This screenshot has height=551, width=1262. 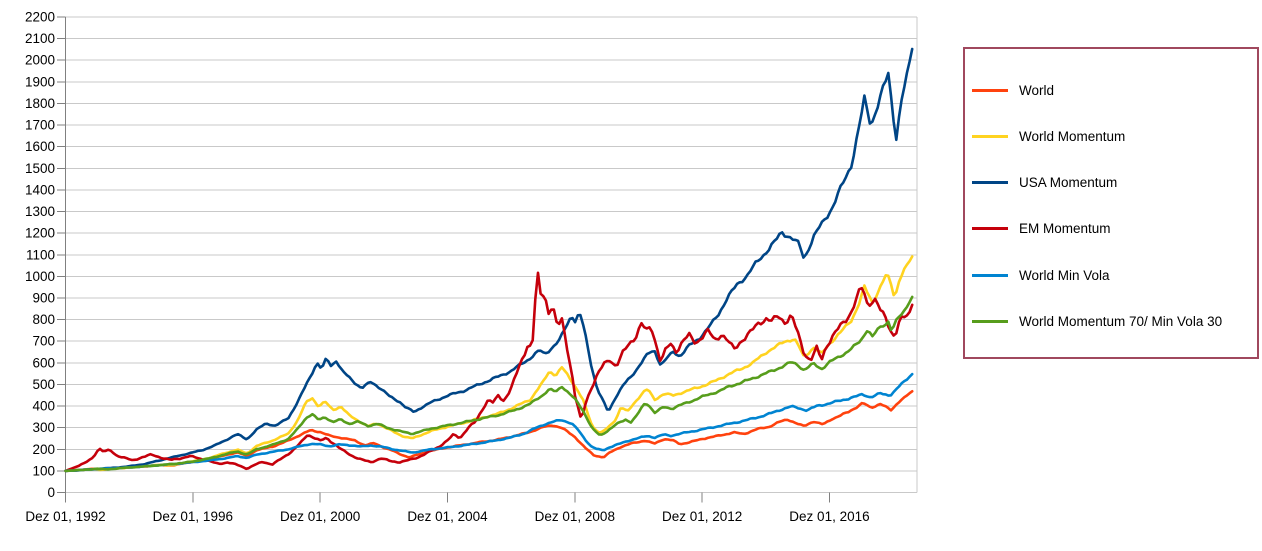 I want to click on x-axis-tick-label: Dez 01, 2000, so click(x=320, y=516).